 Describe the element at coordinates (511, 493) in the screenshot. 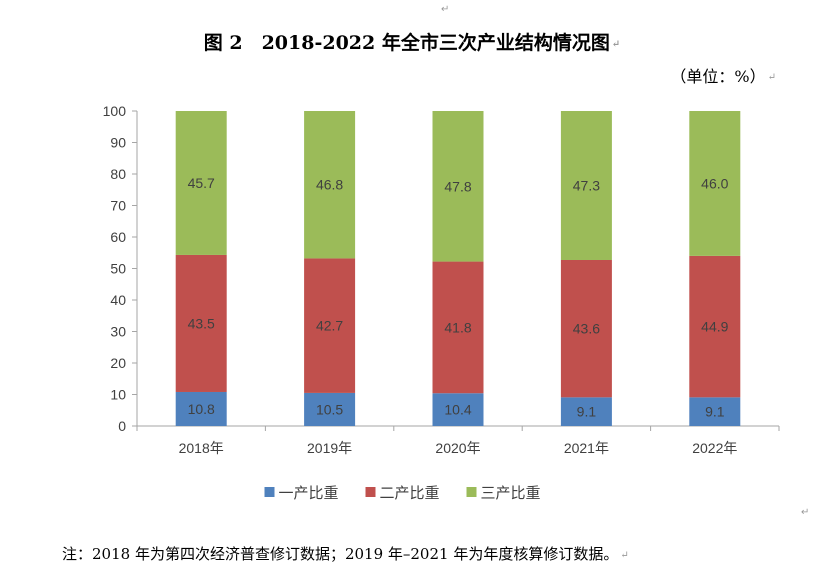

I see `legend-label: 三产比重` at that location.